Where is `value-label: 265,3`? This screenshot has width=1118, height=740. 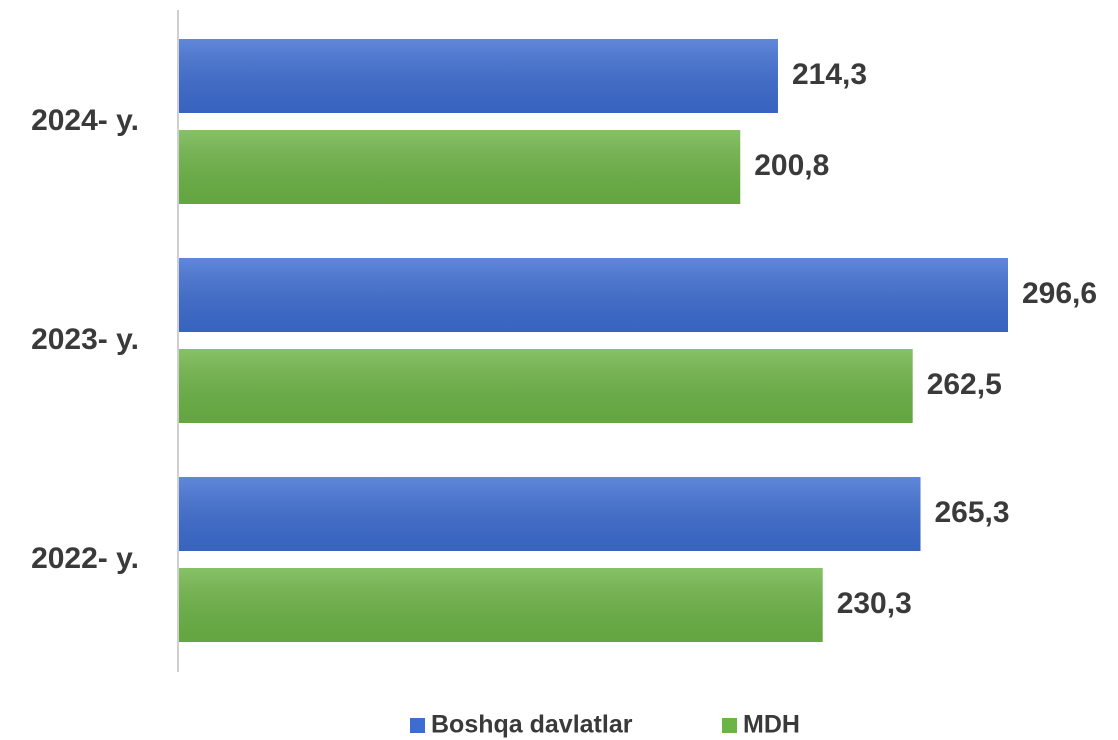 value-label: 265,3 is located at coordinates (972, 512).